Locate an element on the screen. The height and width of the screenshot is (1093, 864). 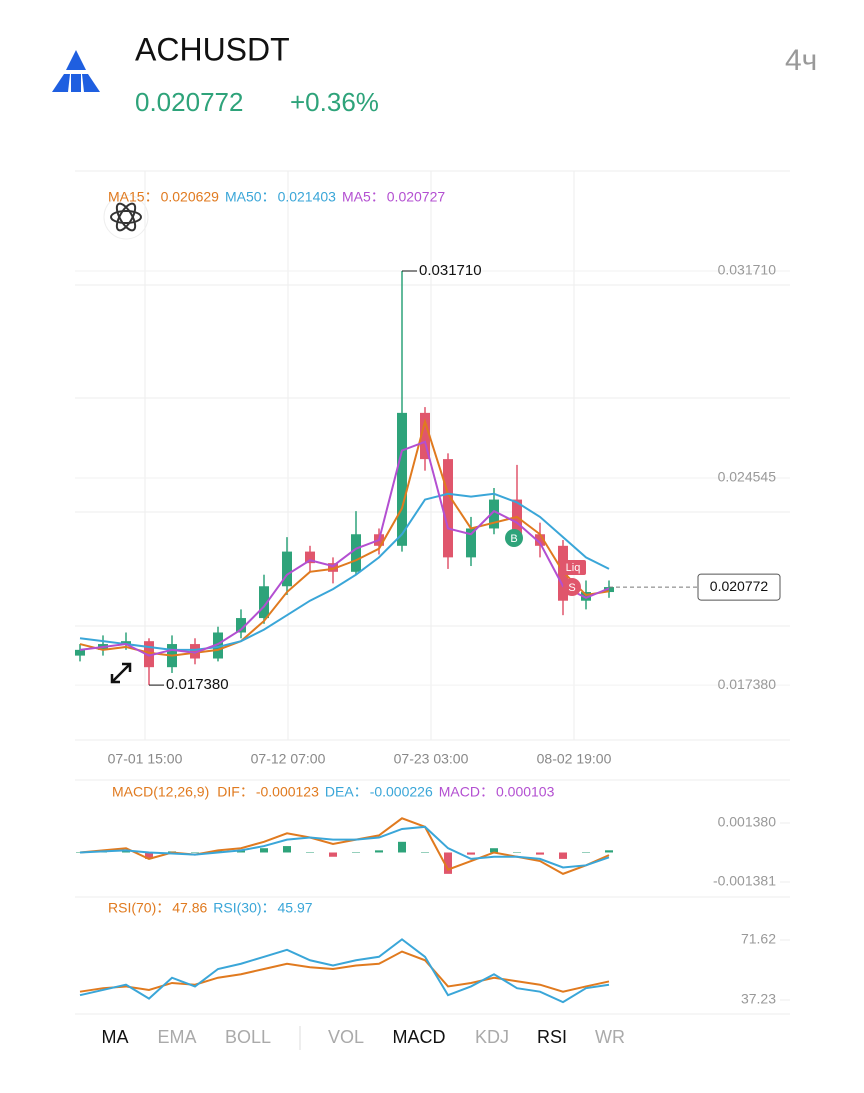
legend-value: 0.020629 is located at coordinates (190, 197).